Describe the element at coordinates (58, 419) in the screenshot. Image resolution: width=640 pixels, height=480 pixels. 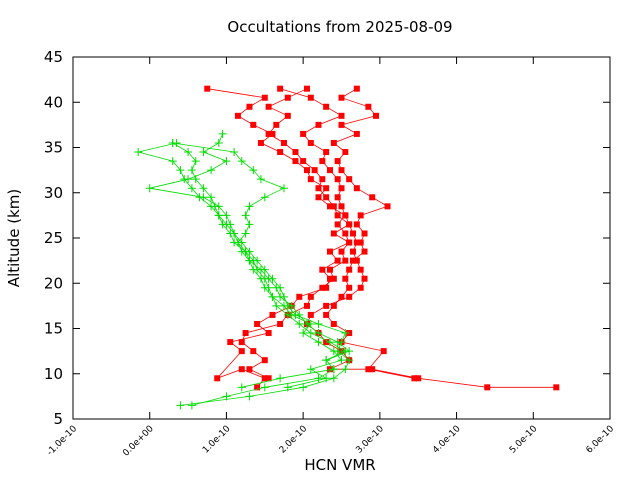
I see `y-tick-label: 5` at that location.